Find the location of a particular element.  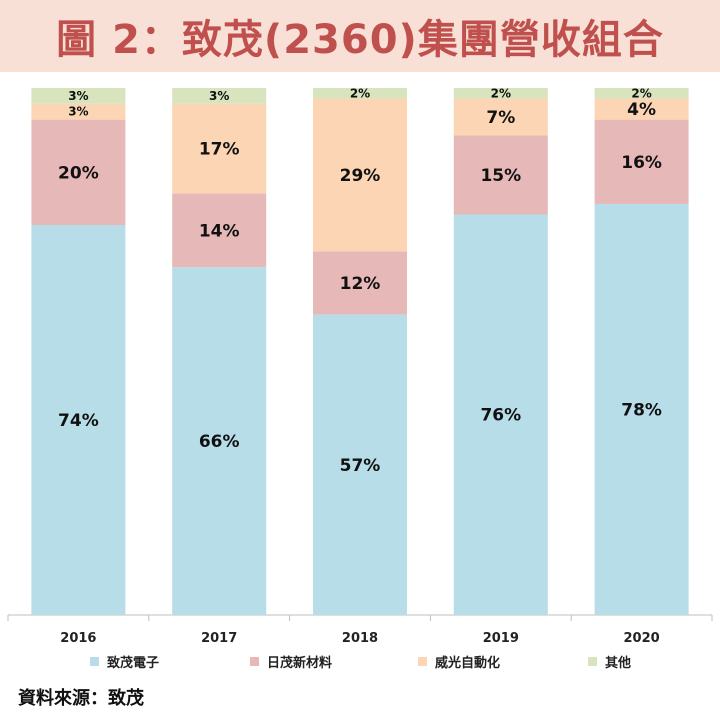

data-label: 17% is located at coordinates (219, 150).